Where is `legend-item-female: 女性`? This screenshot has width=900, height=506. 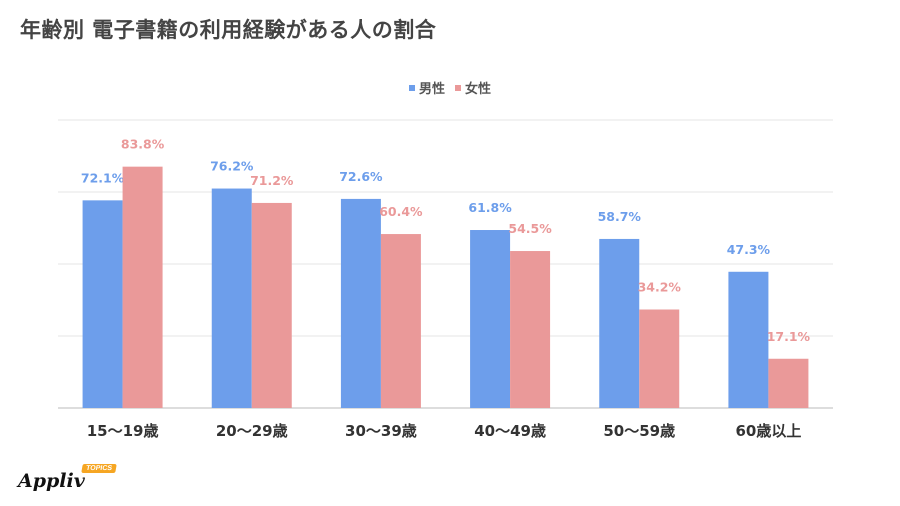
legend-item-female: 女性 is located at coordinates (473, 87).